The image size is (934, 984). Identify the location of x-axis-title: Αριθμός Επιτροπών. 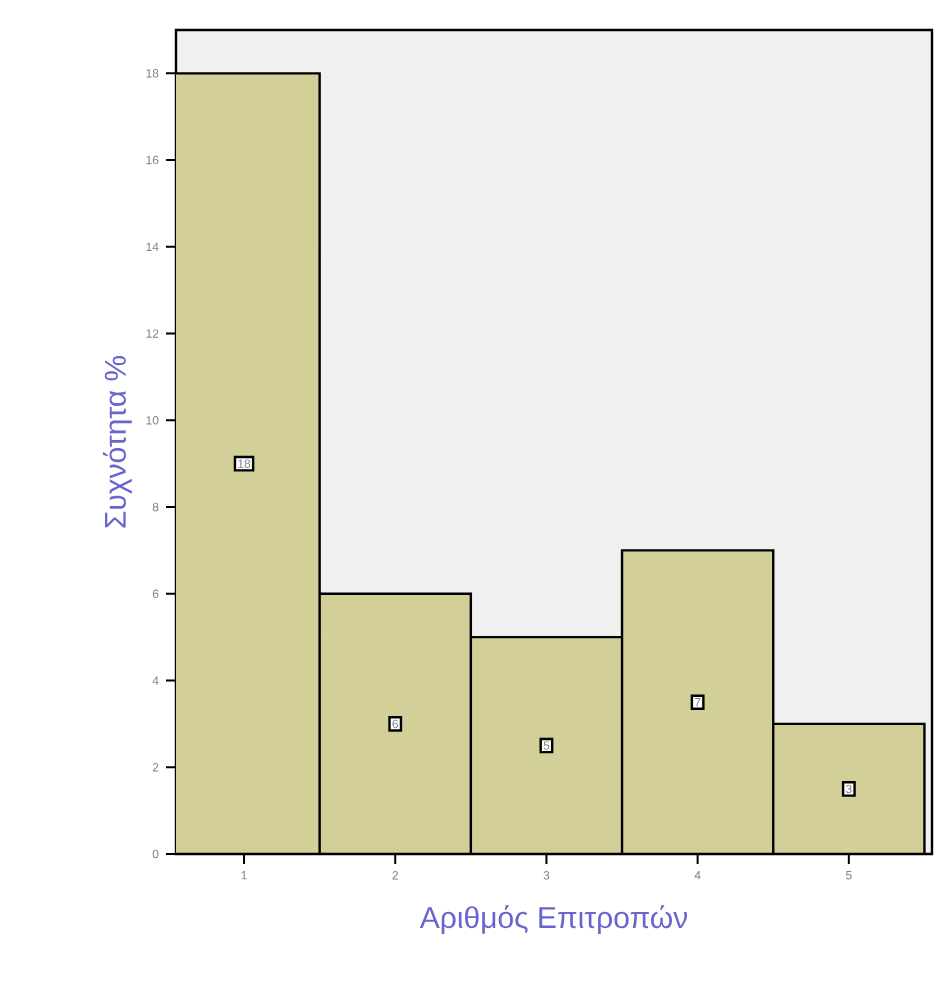
(553, 920).